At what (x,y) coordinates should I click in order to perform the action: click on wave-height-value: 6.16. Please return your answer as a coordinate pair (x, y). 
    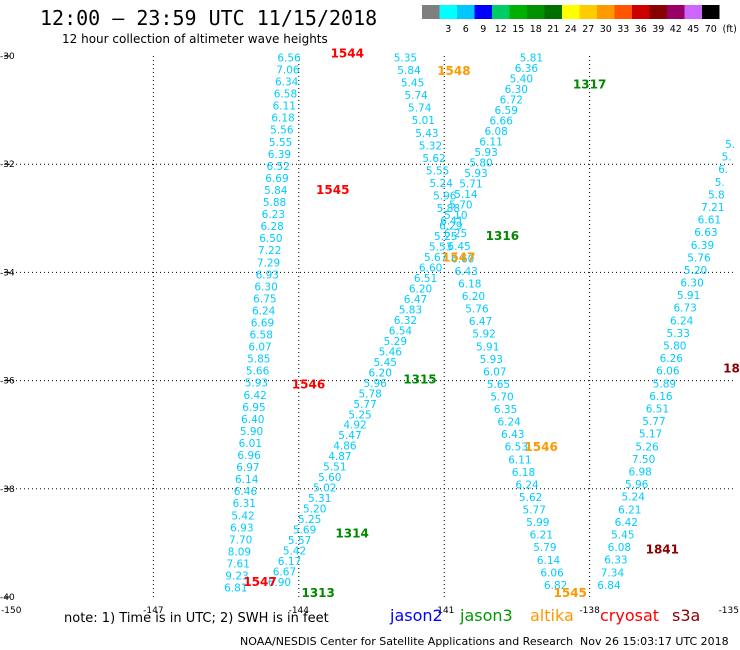
    Looking at the image, I should click on (661, 397).